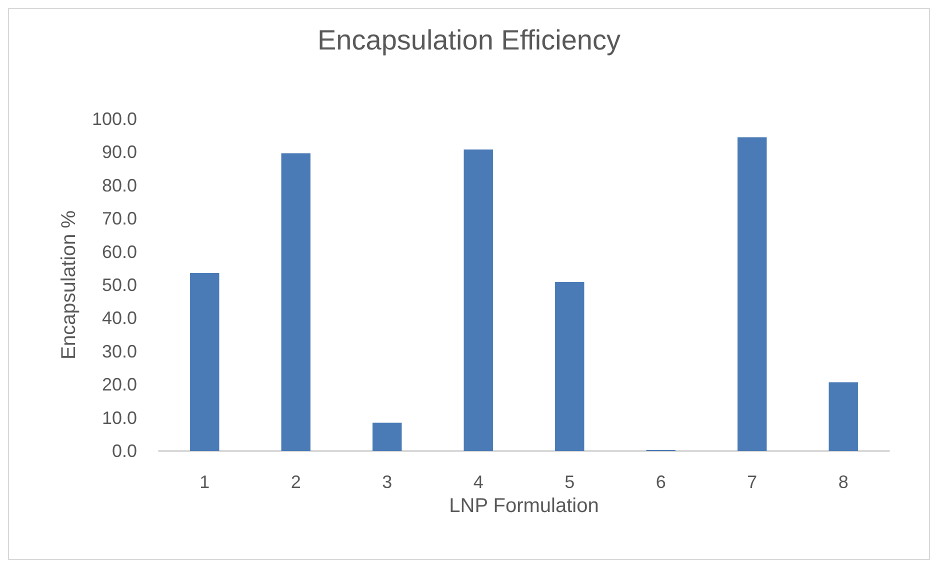  Describe the element at coordinates (569, 482) in the screenshot. I see `x-tick-label: 5` at that location.